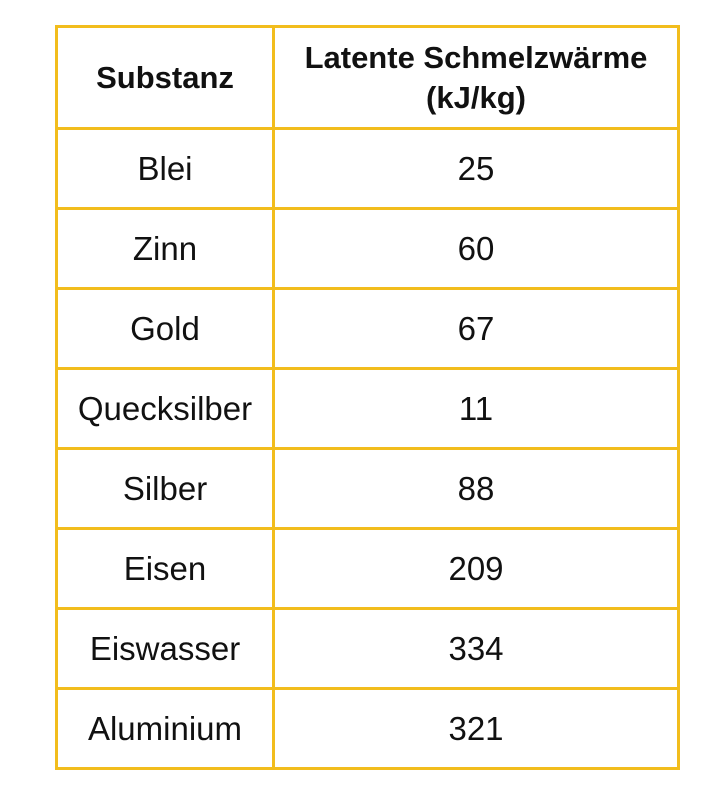  I want to click on cell-substance: Eisen, so click(165, 568).